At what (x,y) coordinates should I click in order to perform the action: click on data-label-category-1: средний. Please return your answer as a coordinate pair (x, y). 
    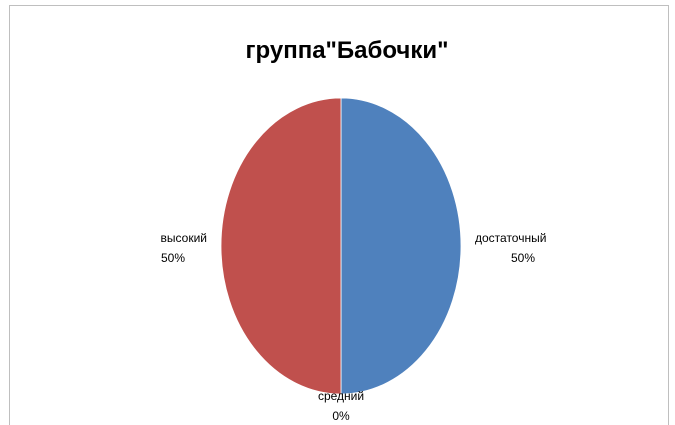
    Looking at the image, I should click on (341, 396).